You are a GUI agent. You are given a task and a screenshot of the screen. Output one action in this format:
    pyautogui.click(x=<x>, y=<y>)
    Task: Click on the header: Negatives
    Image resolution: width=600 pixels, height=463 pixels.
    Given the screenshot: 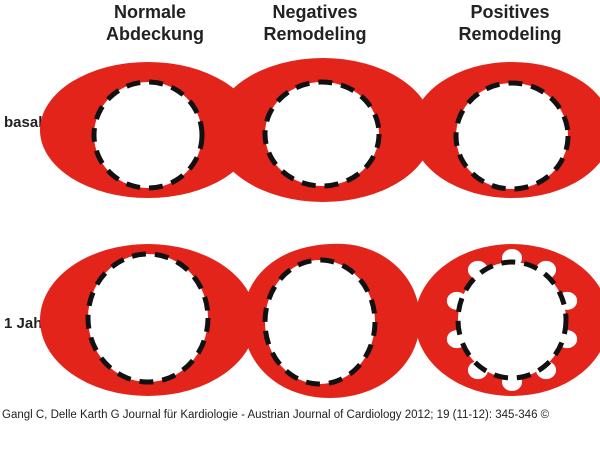 What is the action you would take?
    pyautogui.click(x=314, y=12)
    